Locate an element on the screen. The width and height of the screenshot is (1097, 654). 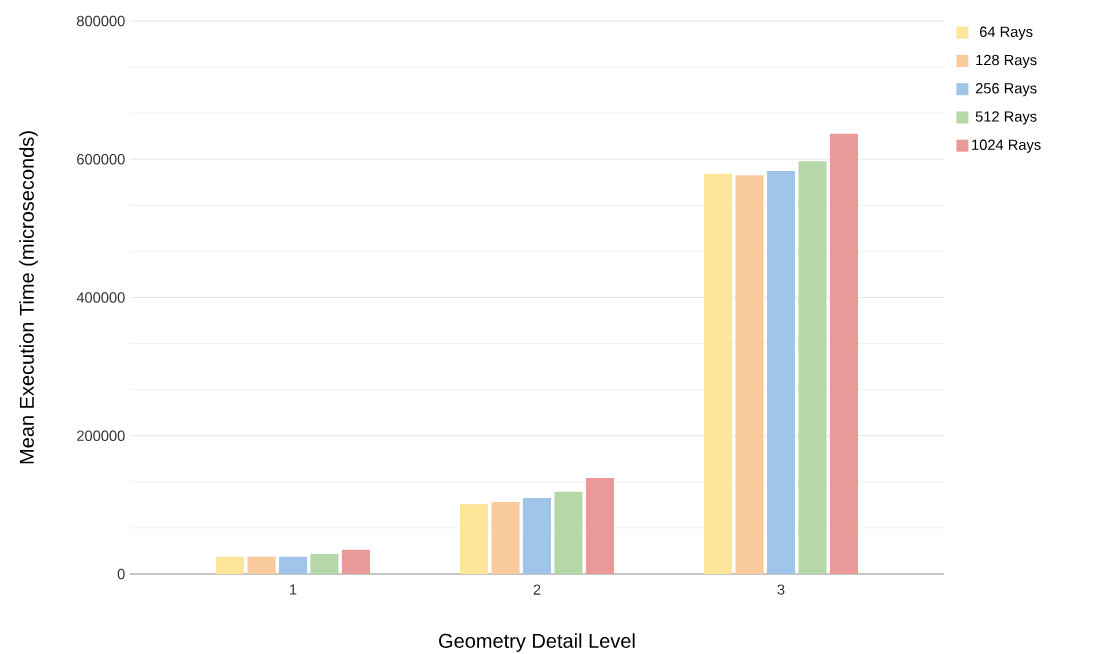
legend-label: 512 Rays is located at coordinates (1006, 118).